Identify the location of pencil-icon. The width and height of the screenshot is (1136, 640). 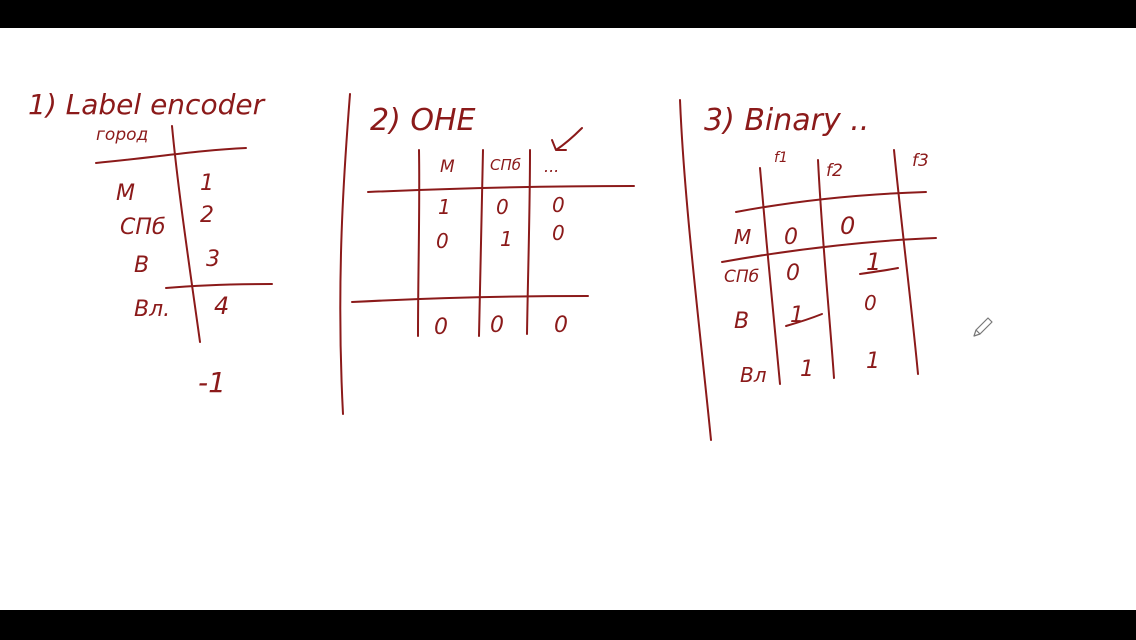
(983, 327).